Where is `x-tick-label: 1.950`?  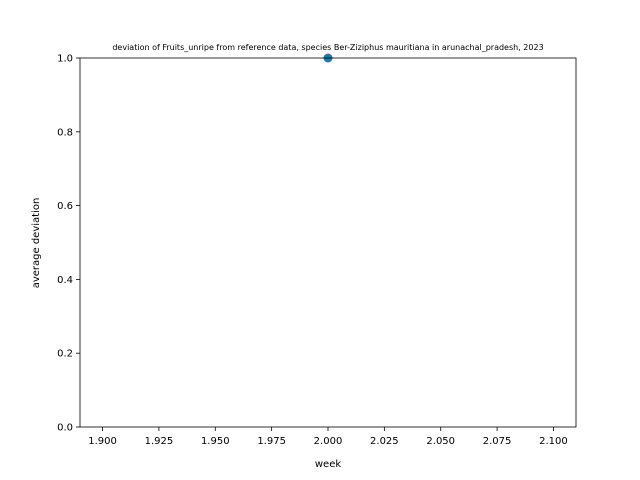 x-tick-label: 1.950 is located at coordinates (215, 441).